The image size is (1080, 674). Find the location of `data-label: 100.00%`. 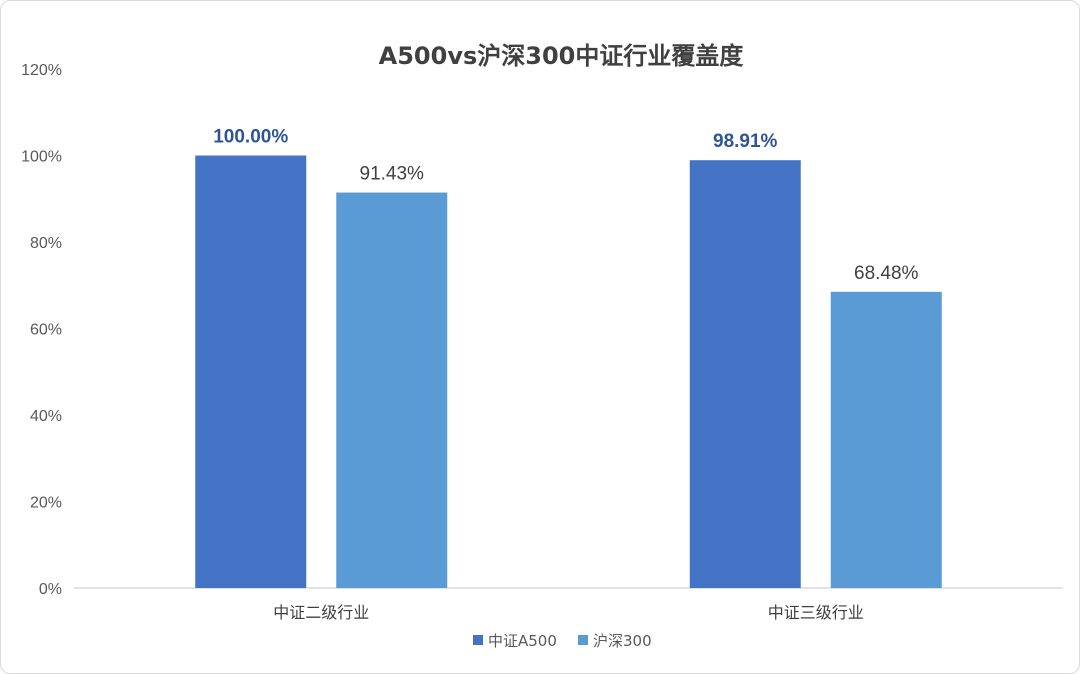

data-label: 100.00% is located at coordinates (250, 137).